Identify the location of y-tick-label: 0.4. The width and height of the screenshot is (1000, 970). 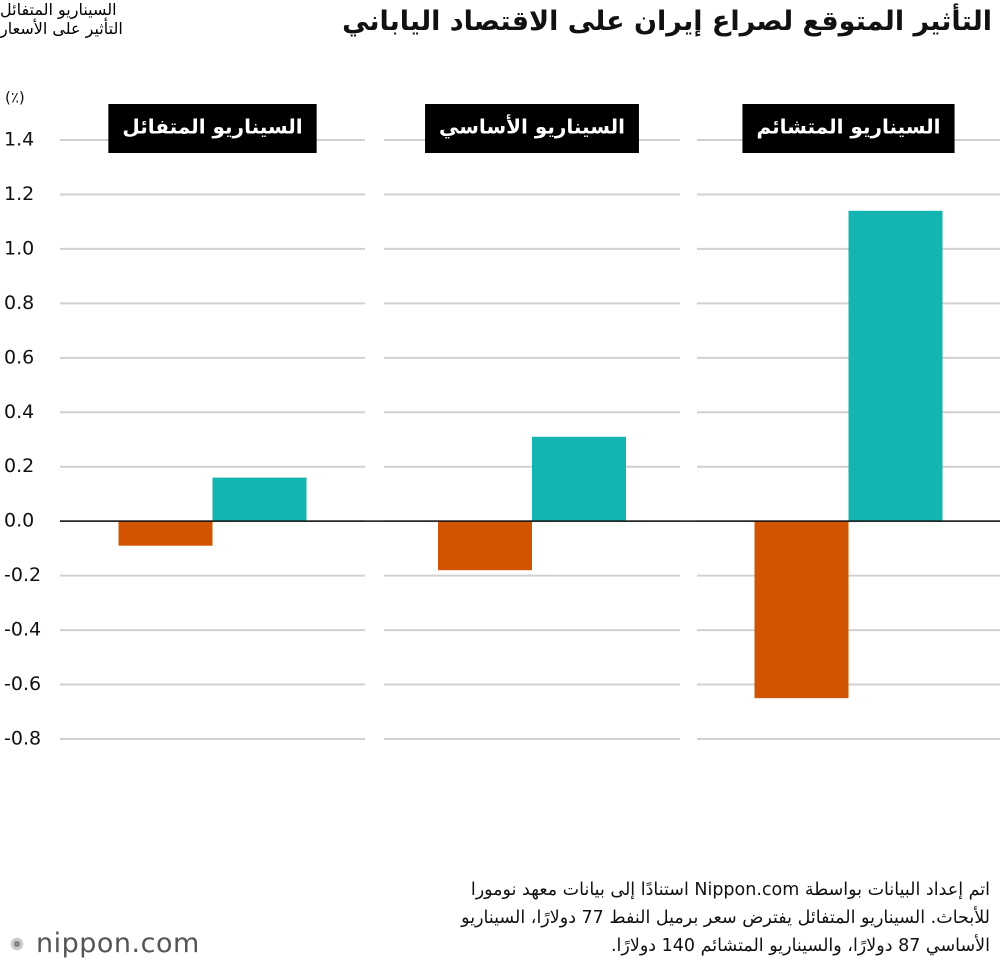
(19, 412).